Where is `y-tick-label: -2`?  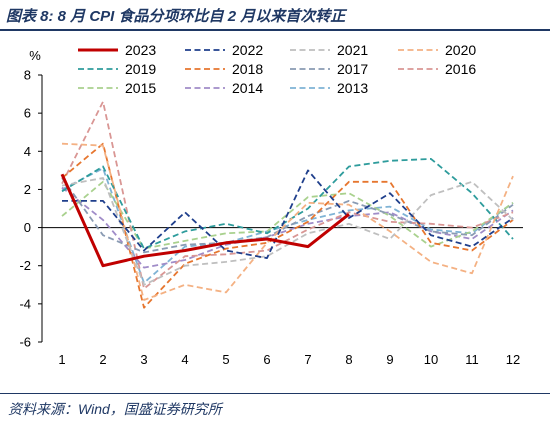
y-tick-label: -2 is located at coordinates (25, 265).